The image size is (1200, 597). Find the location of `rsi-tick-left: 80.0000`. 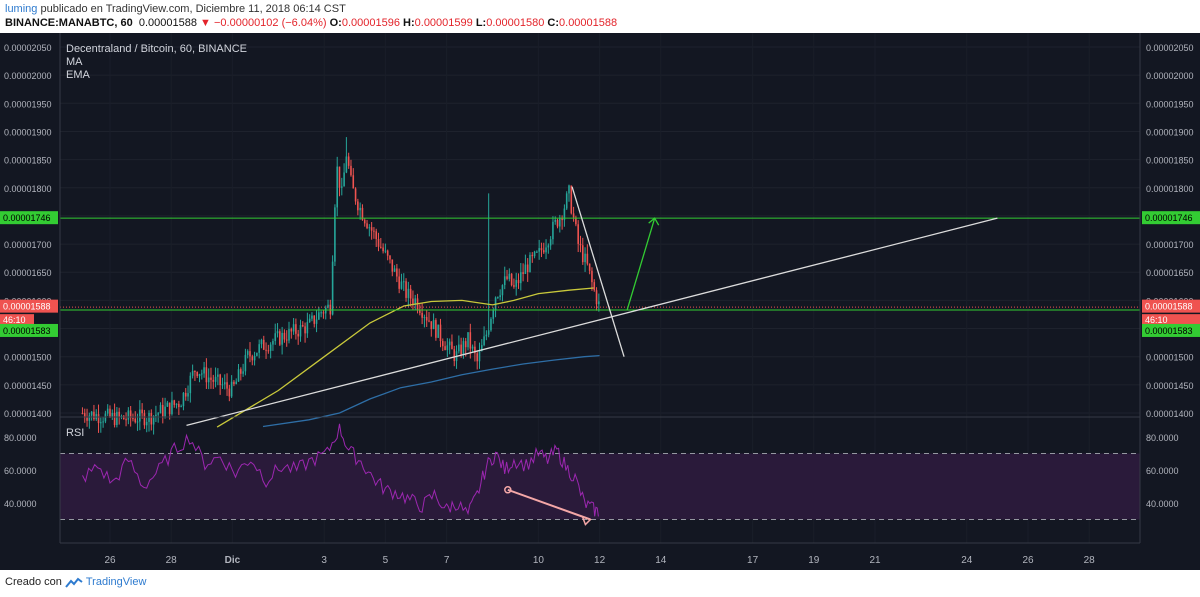

rsi-tick-left: 80.0000 is located at coordinates (20, 438).